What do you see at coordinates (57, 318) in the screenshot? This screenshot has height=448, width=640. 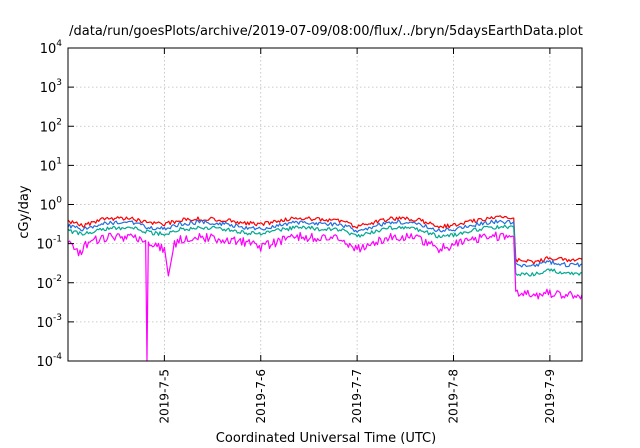 I see `y-tick-exponent: -3` at bounding box center [57, 318].